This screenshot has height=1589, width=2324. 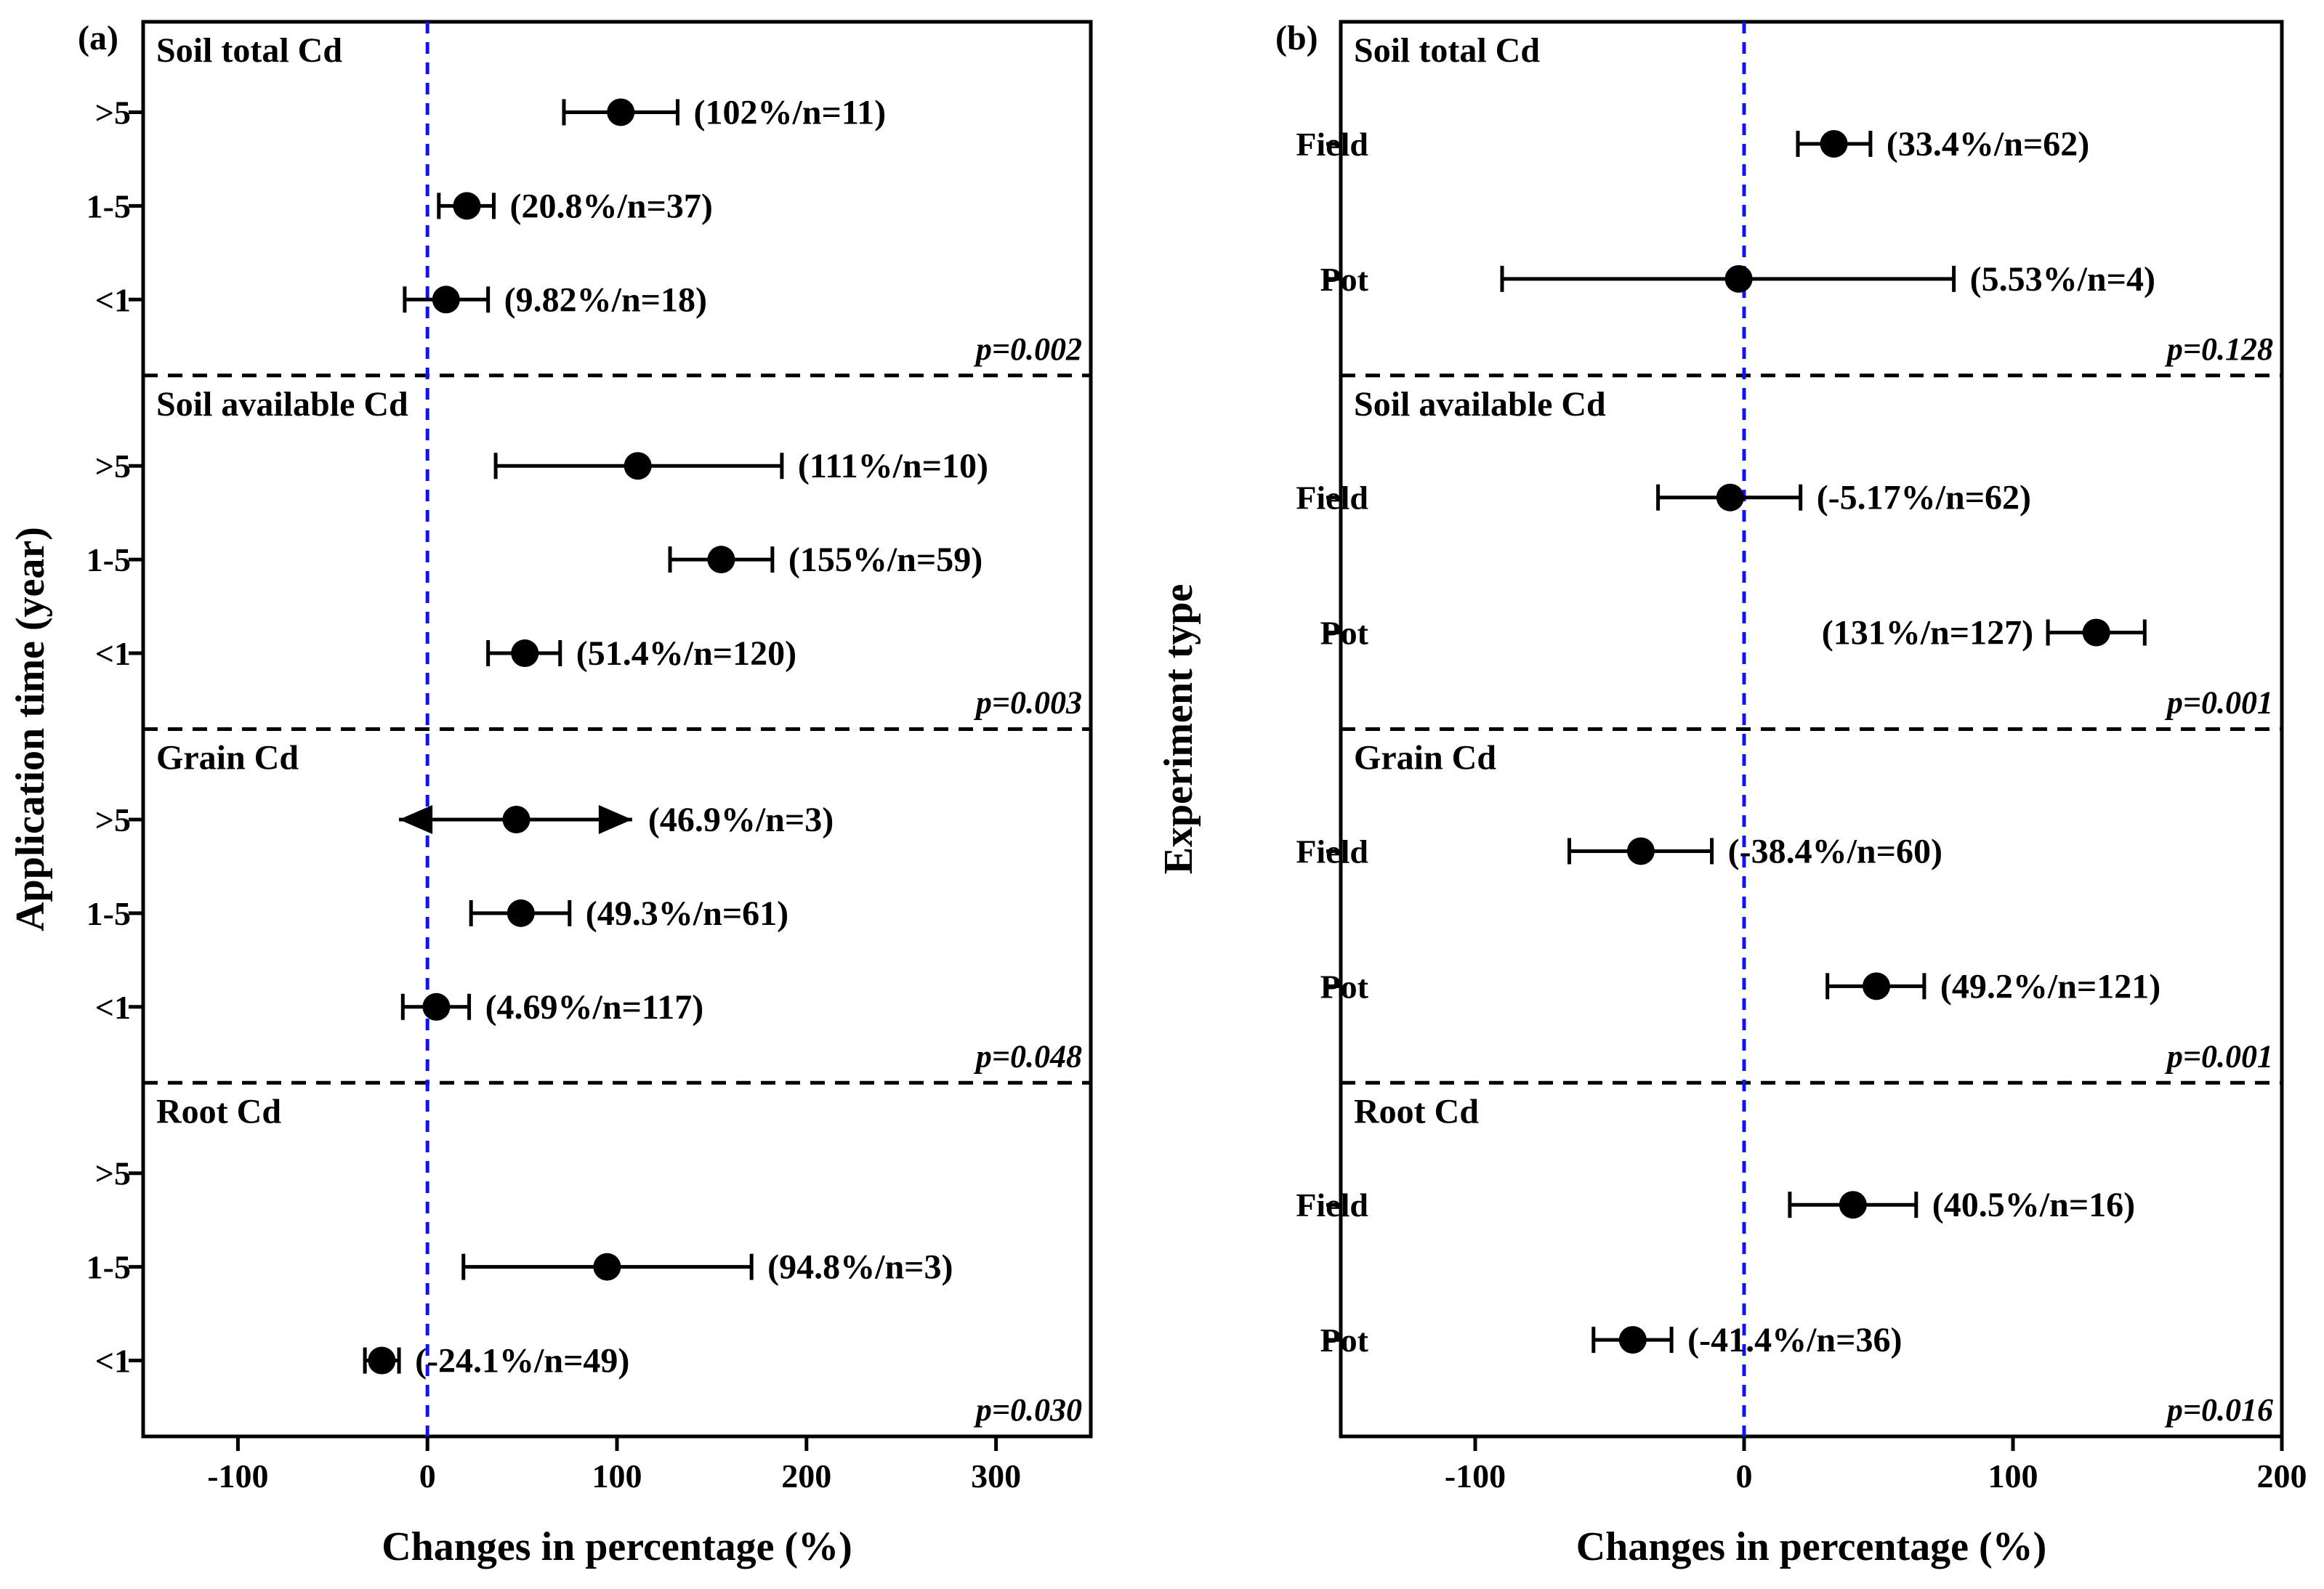 I want to click on p-value-label: p=0.016, so click(x=2219, y=1410).